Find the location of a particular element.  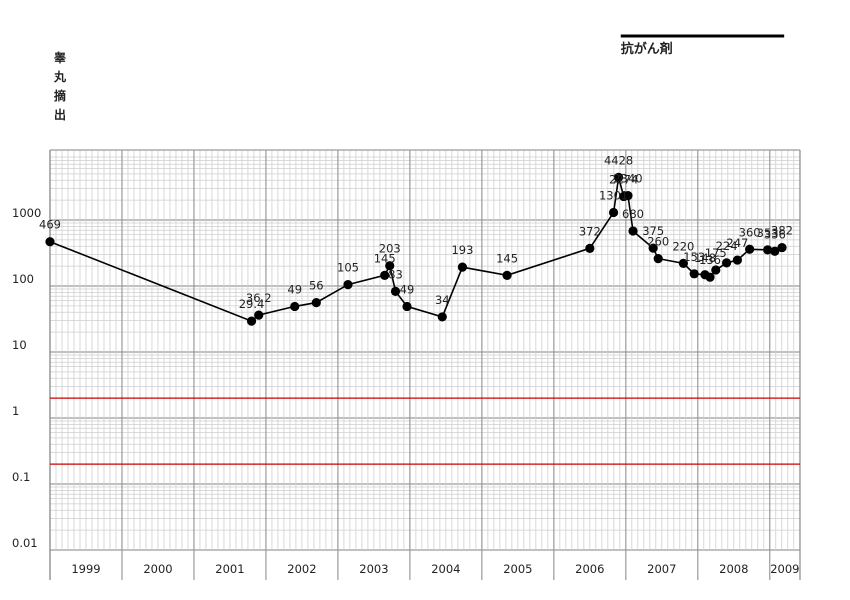

data-label: 2274 is located at coordinates (623, 179).